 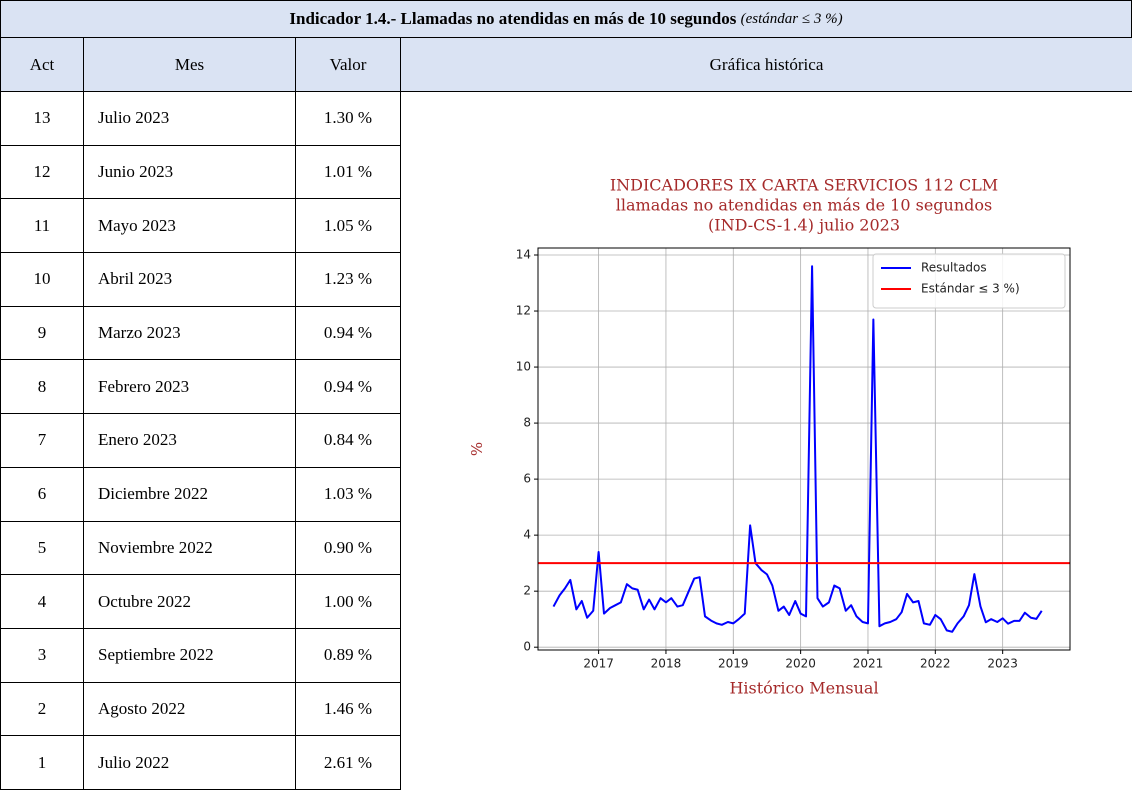 I want to click on column-header: Gráfica histórica, so click(x=766, y=64).